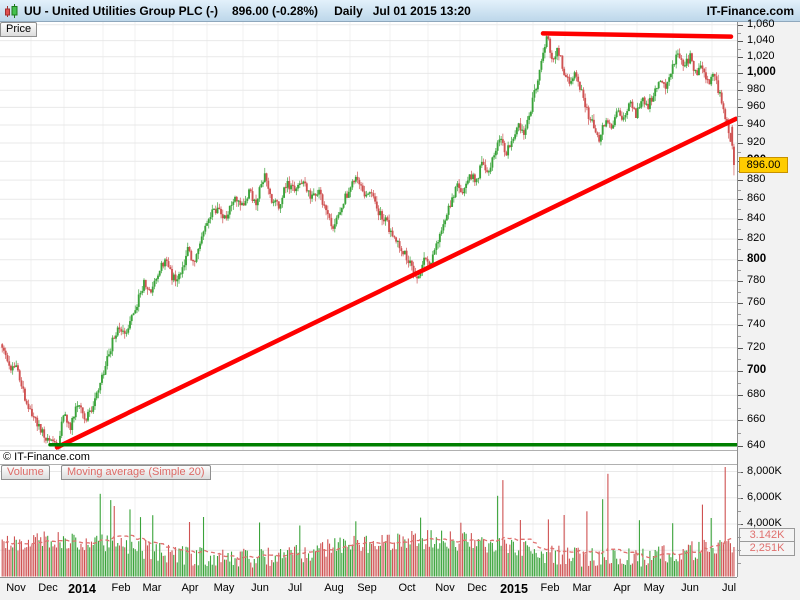 The height and width of the screenshot is (600, 800). What do you see at coordinates (756, 89) in the screenshot?
I see `price-tick-label: 980` at bounding box center [756, 89].